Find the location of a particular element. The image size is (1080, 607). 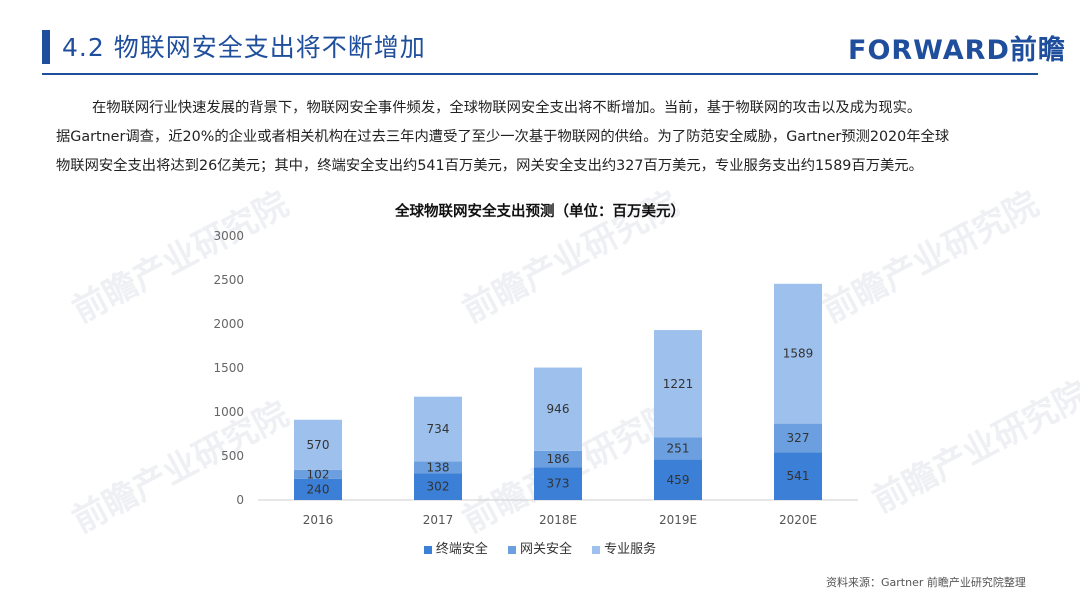

legend-item-services: 专业服务 is located at coordinates (624, 547).